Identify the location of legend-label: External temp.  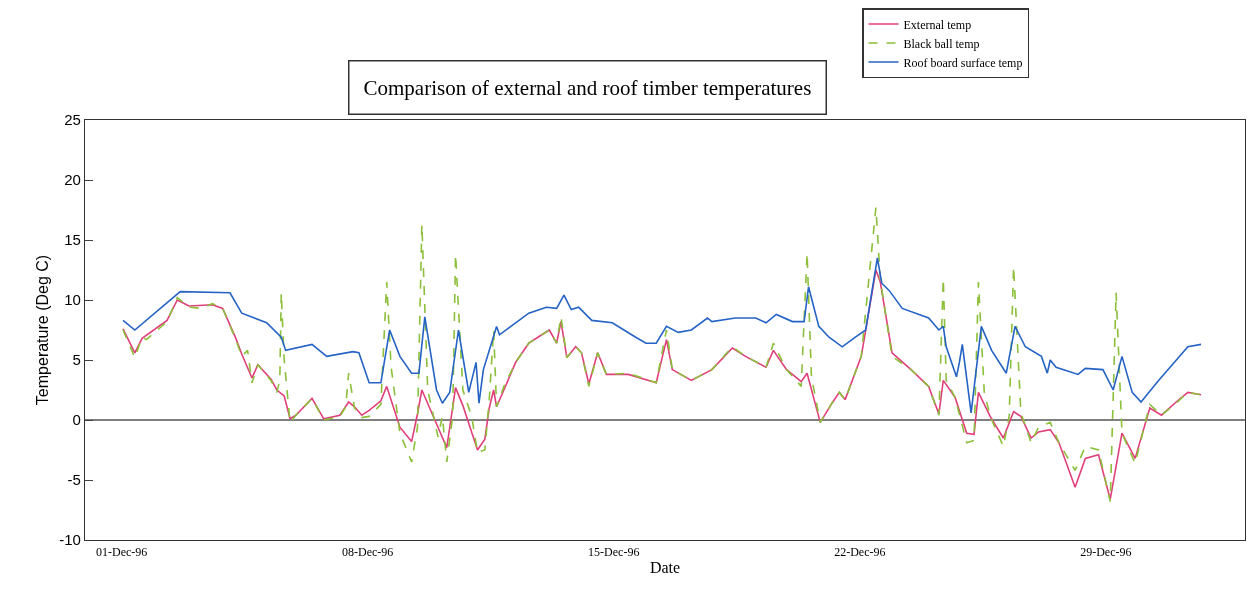
(937, 24).